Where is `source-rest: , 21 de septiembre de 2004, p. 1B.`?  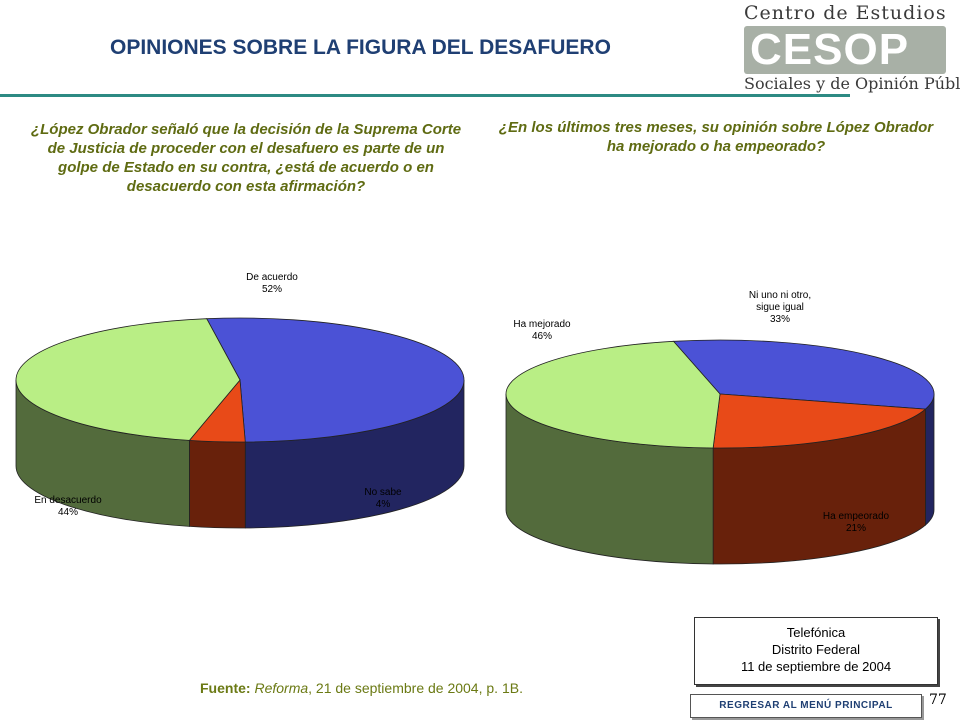 source-rest: , 21 de septiembre de 2004, p. 1B. is located at coordinates (415, 688).